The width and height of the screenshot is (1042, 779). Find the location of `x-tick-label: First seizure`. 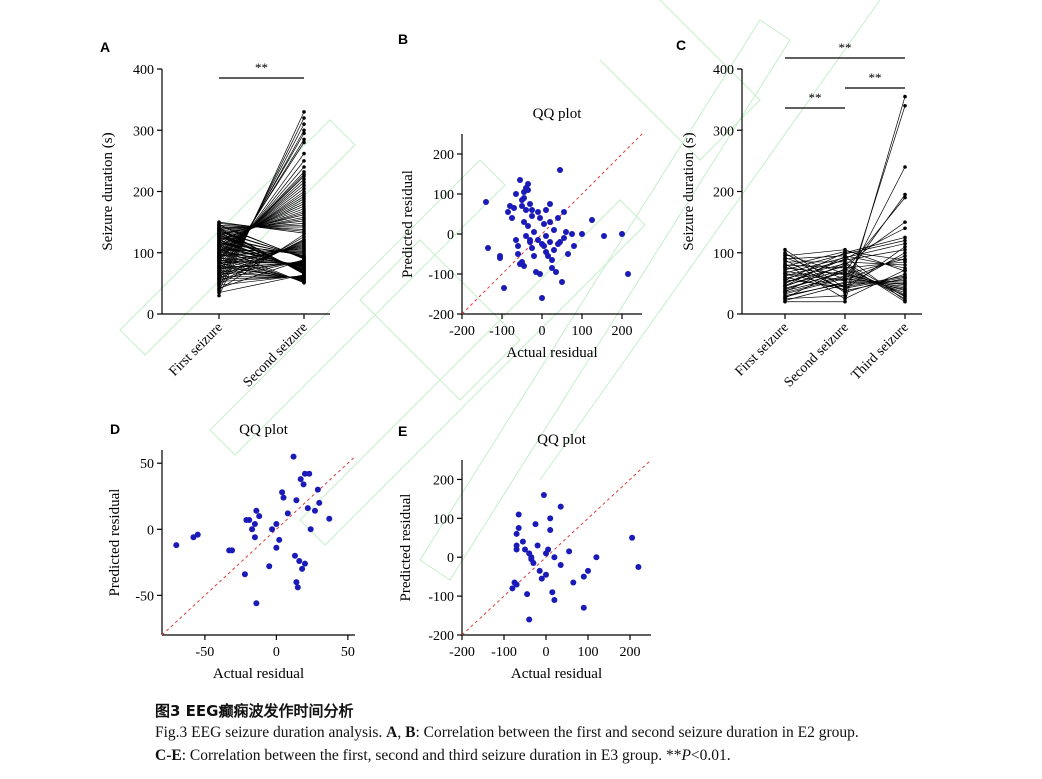

x-tick-label: First seizure is located at coordinates (762, 349).